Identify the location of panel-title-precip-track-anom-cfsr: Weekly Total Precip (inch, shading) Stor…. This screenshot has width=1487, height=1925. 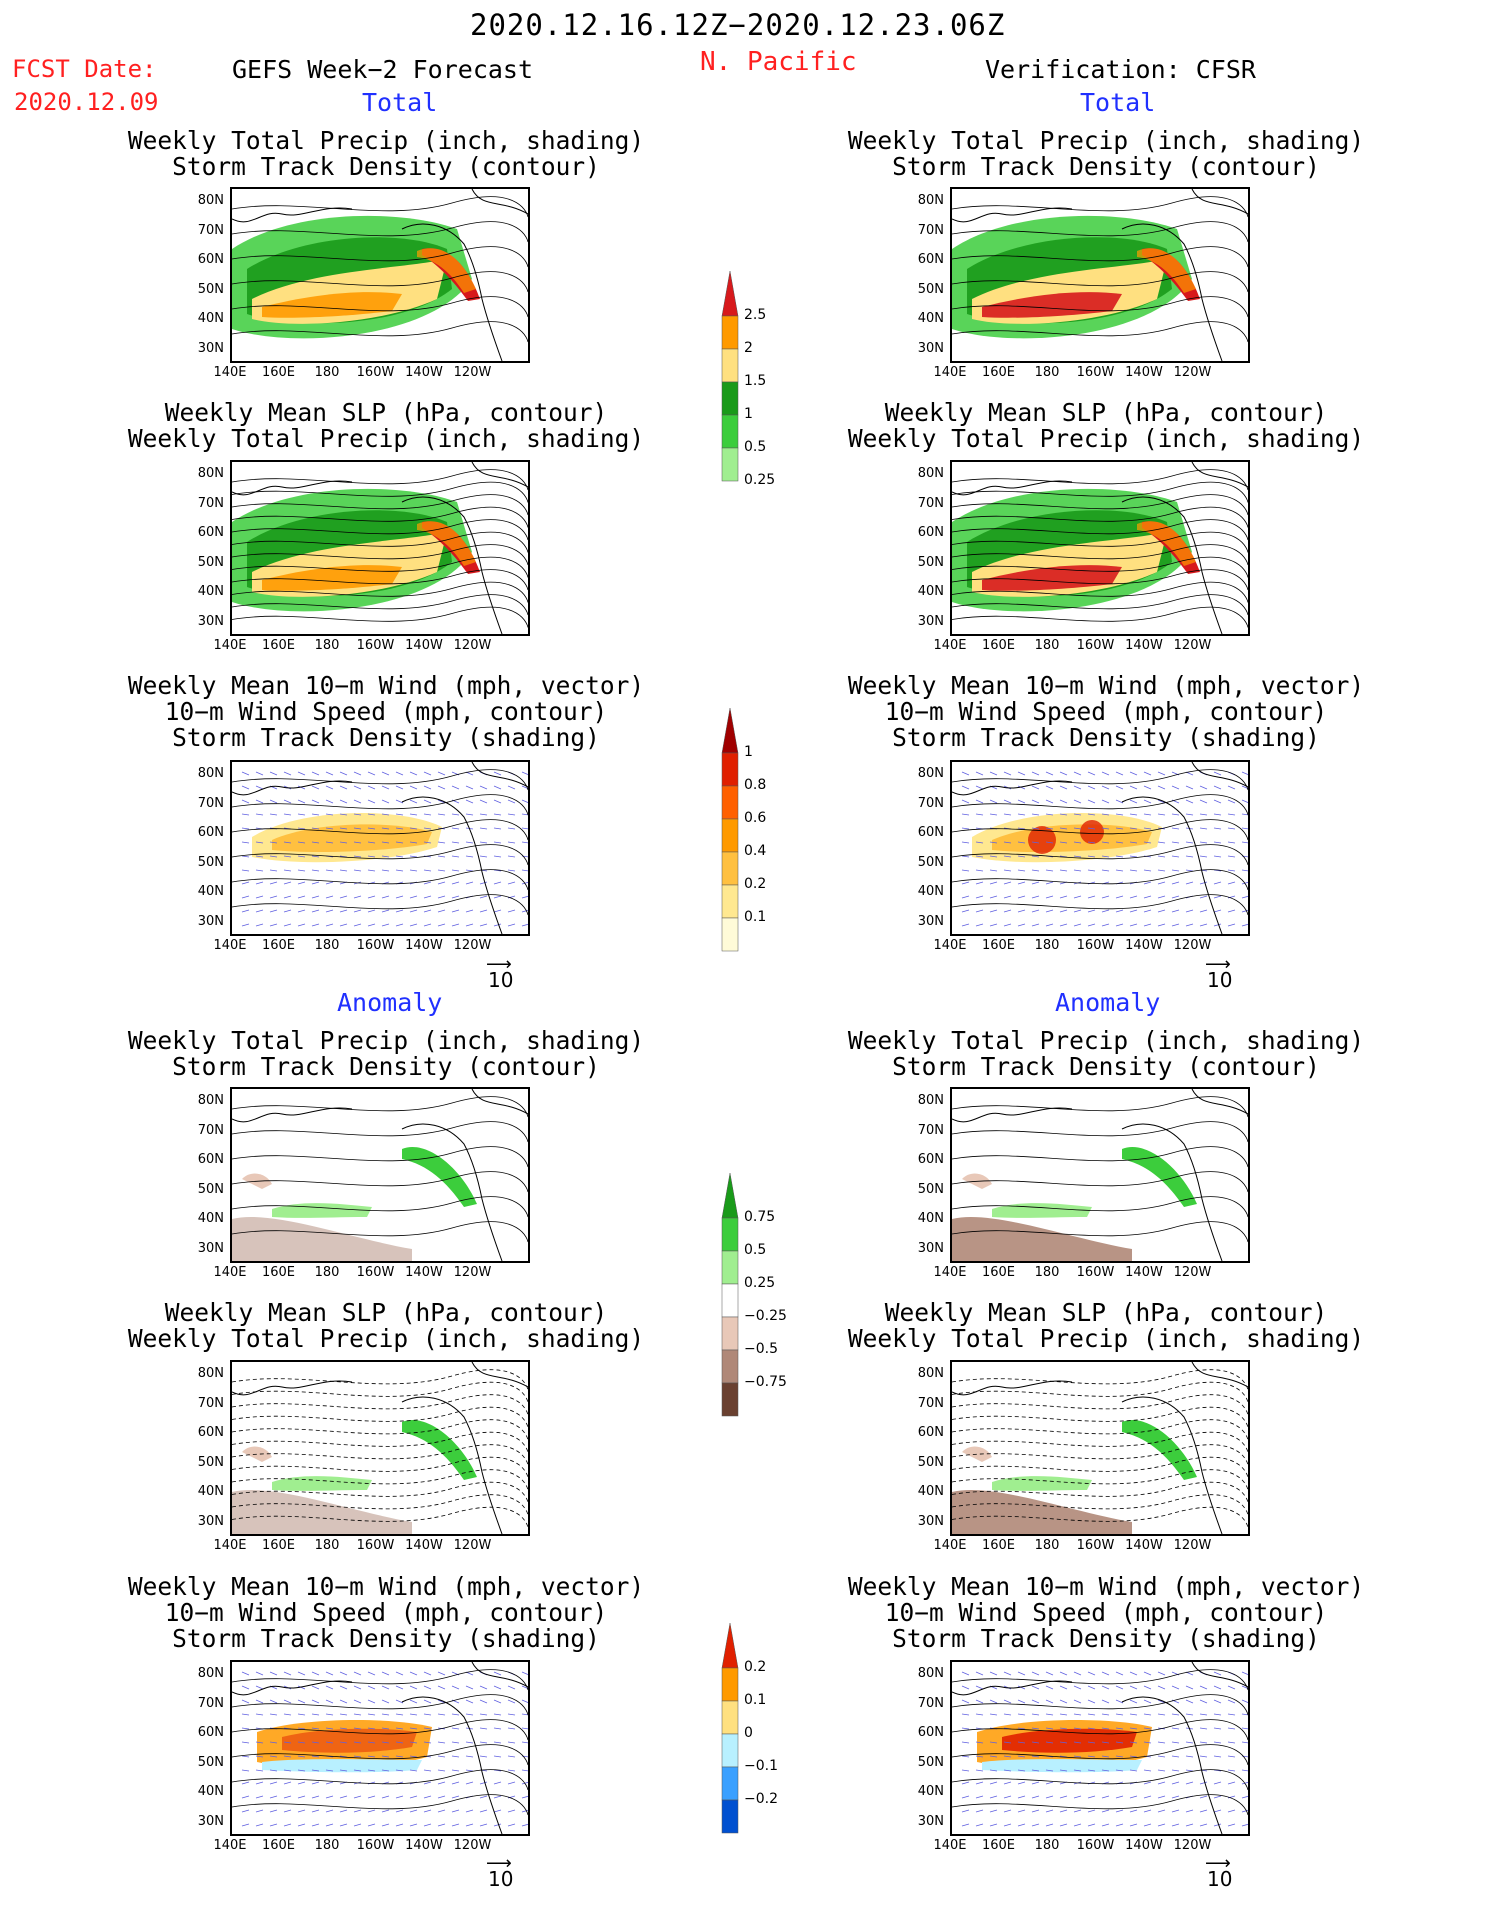
(1106, 1053).